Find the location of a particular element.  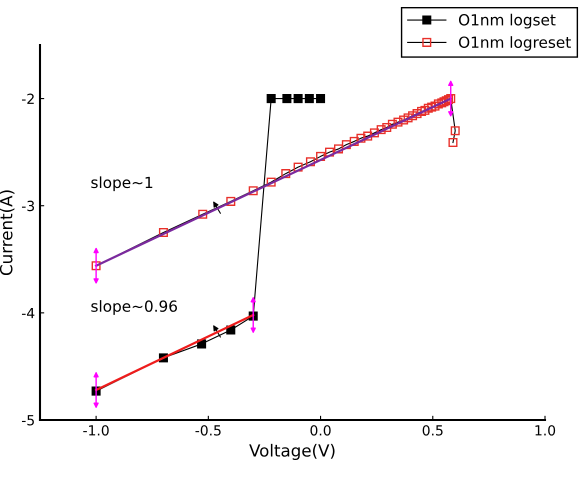

y-tick-label: -2 is located at coordinates (28, 99).